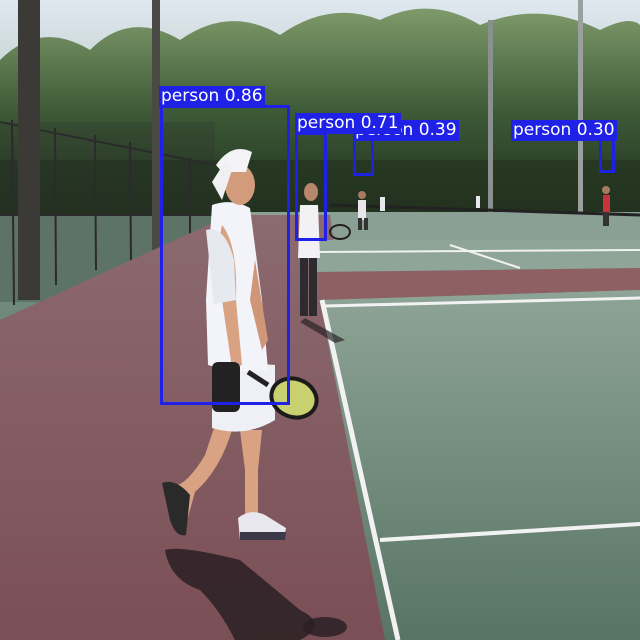 The height and width of the screenshot is (640, 640). I want to click on second-player, so click(324, 249).